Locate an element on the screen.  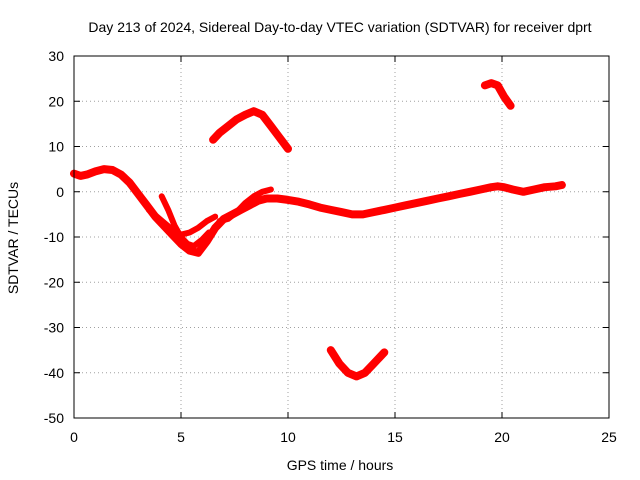
y-tick-label: 30 is located at coordinates (56, 56).